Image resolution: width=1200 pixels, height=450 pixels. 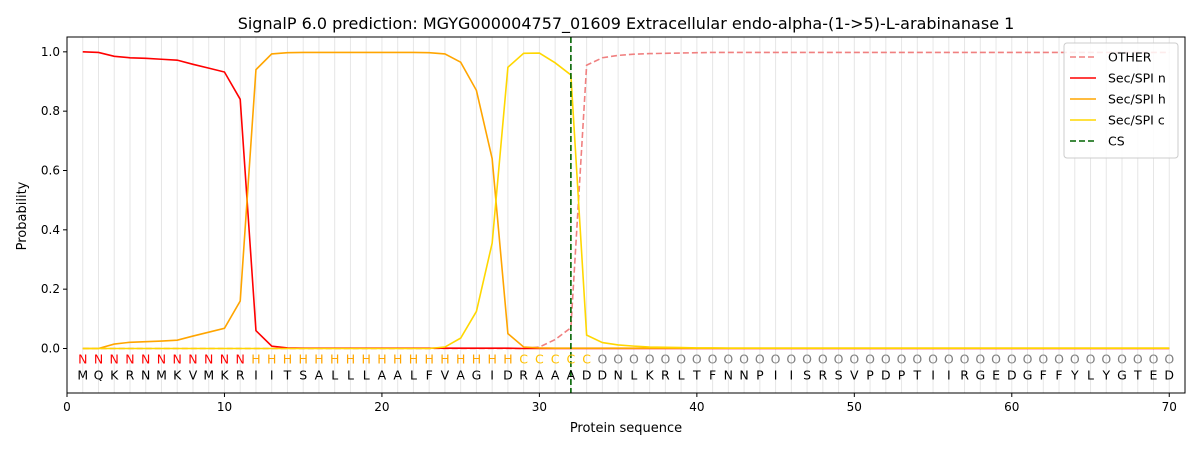 I want to click on y-axis-label: Probability, so click(x=22, y=215).